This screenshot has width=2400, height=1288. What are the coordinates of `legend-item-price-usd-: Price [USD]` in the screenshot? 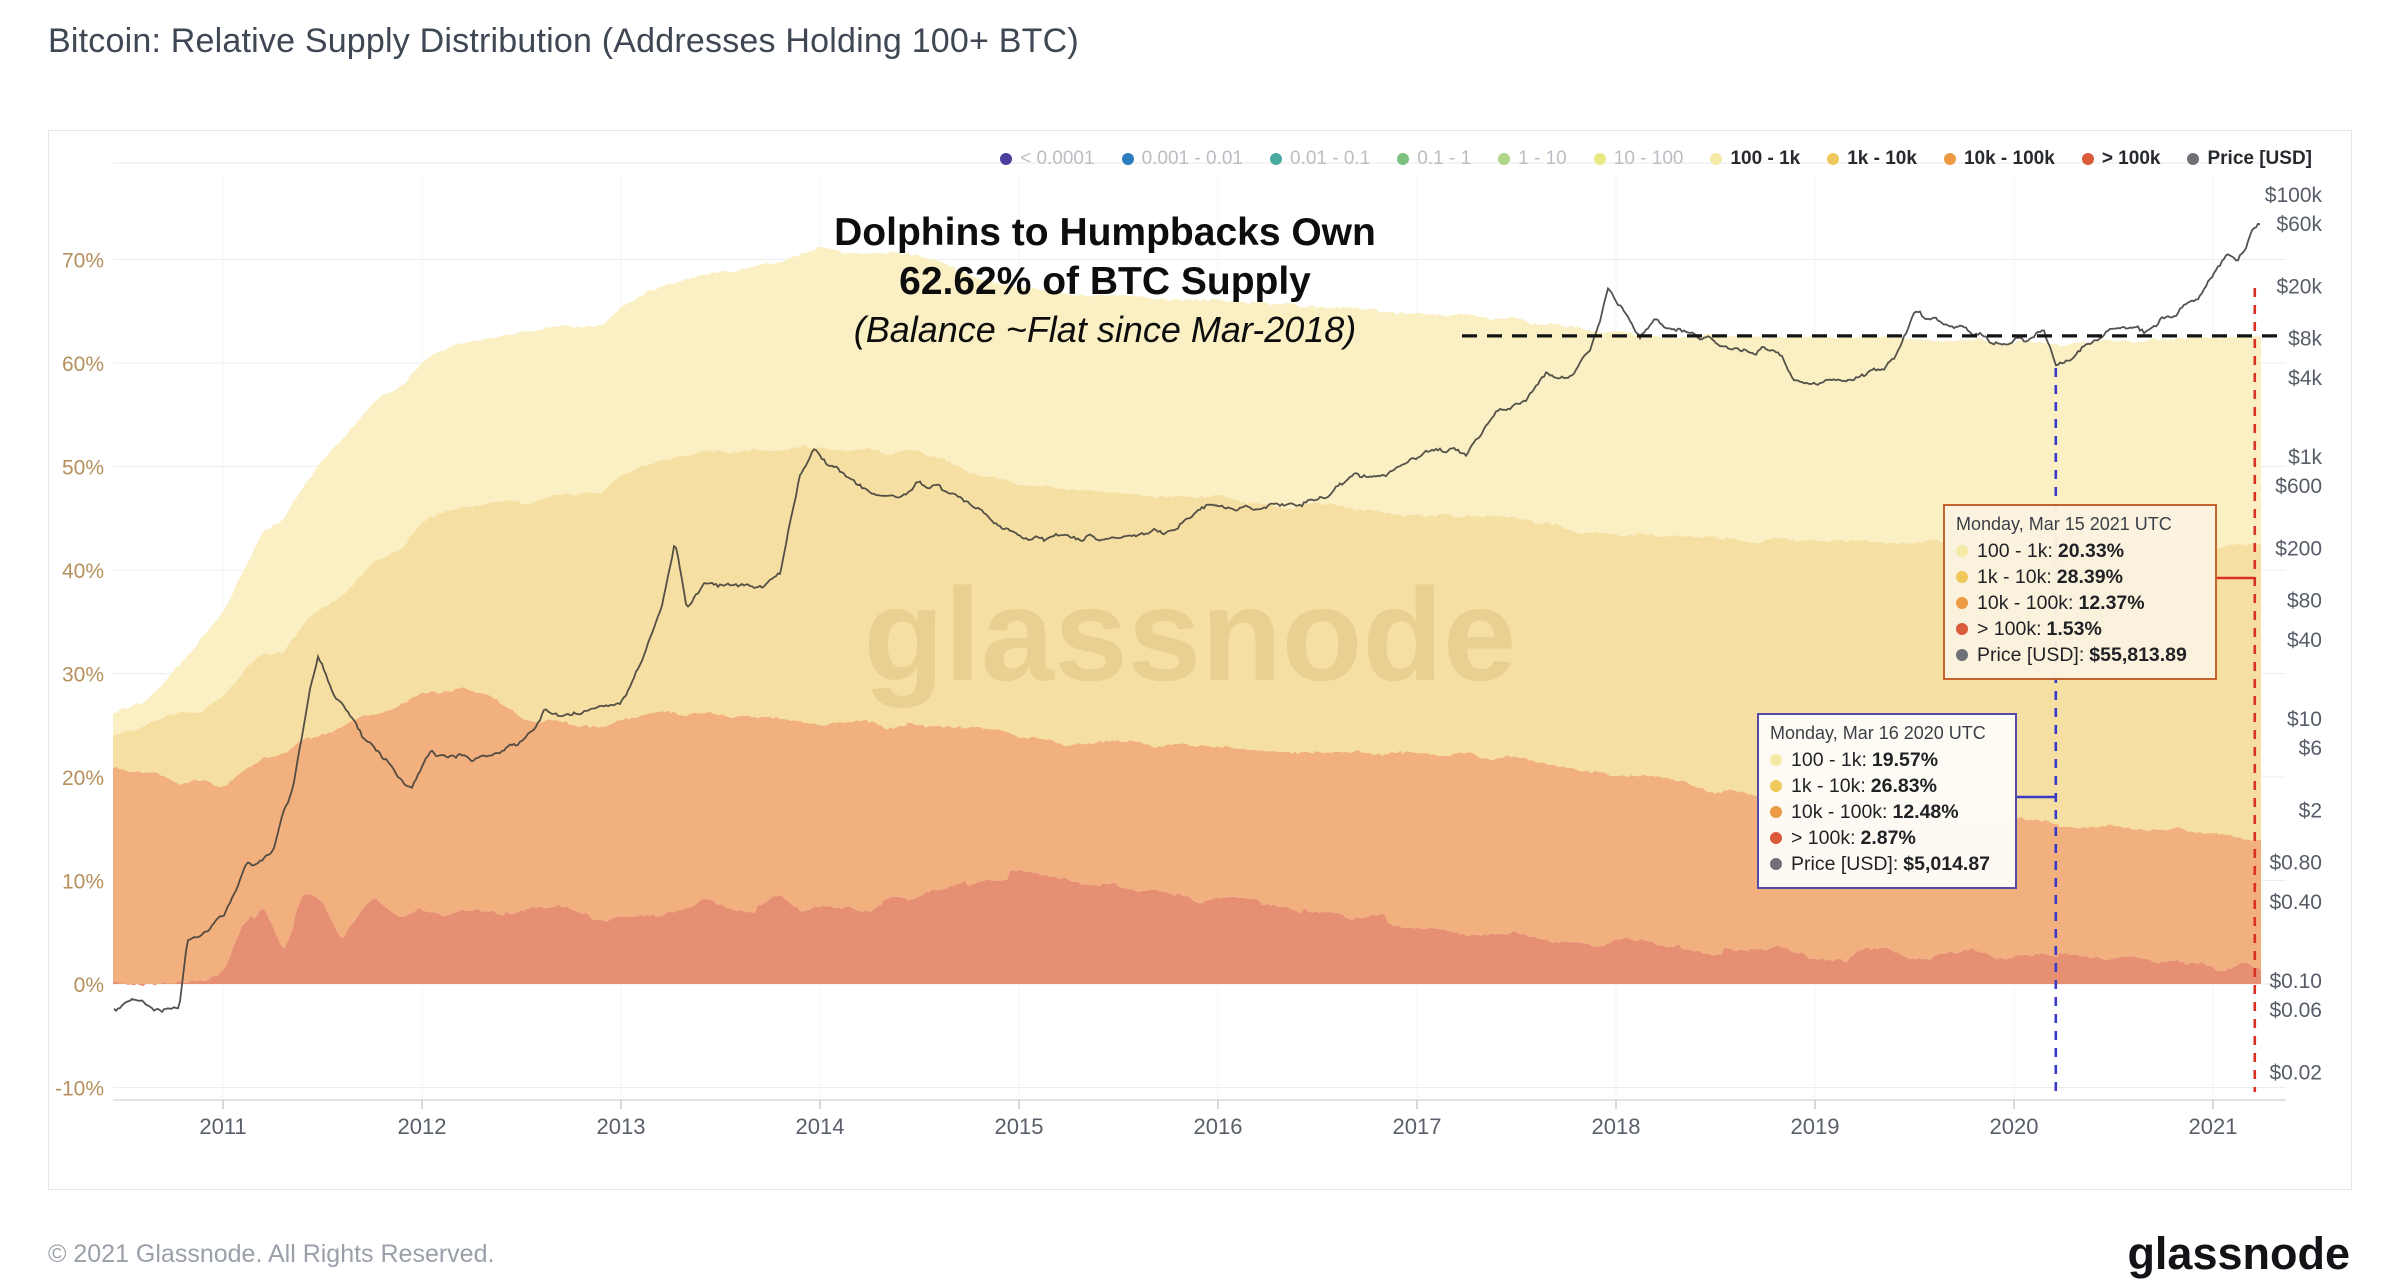 It's located at (2249, 159).